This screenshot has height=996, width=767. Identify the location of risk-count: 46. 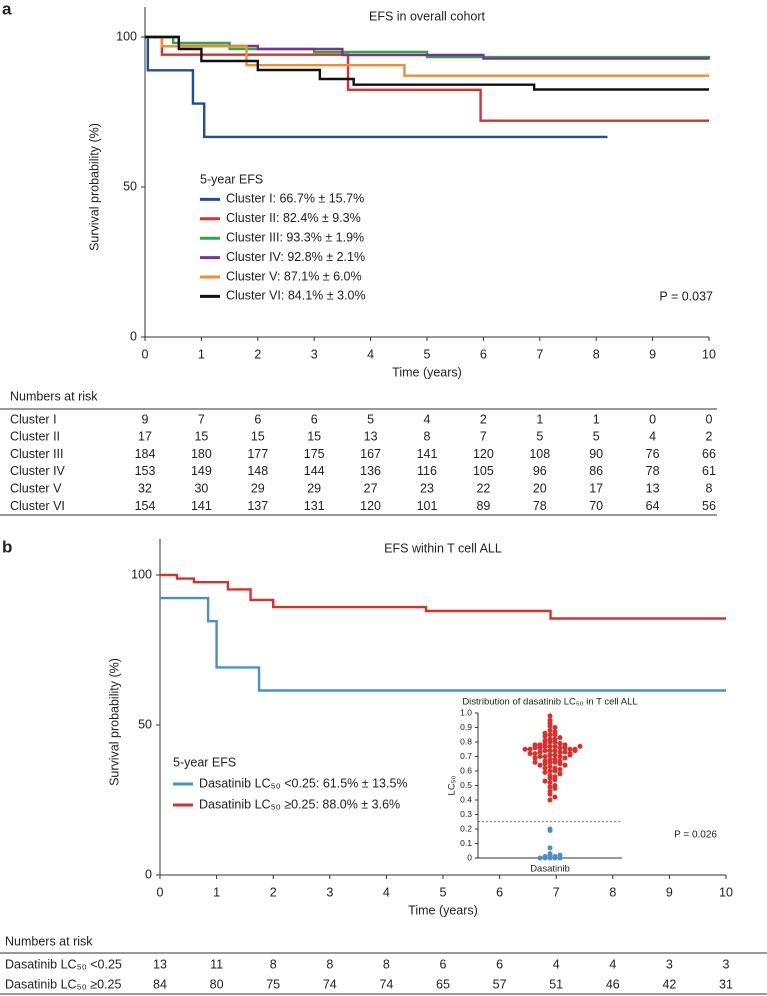
(613, 984).